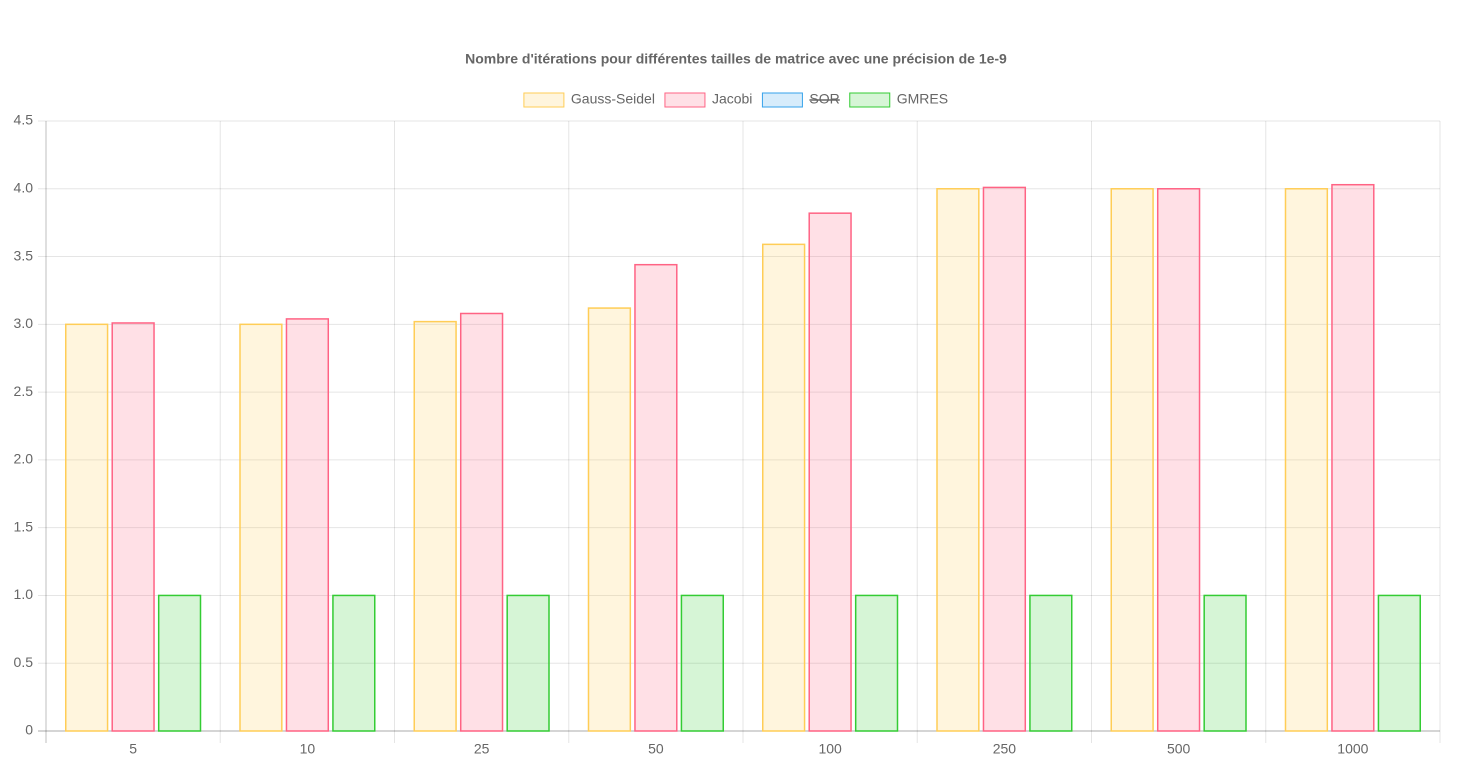  I want to click on x-tick-label: 25, so click(482, 749).